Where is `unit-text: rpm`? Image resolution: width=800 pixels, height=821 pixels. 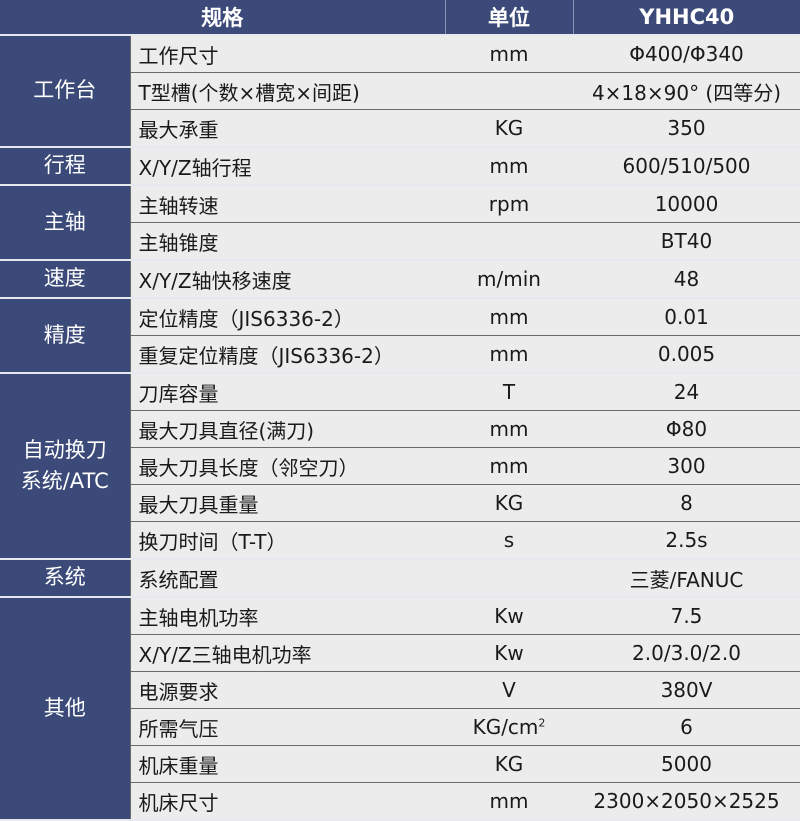
unit-text: rpm is located at coordinates (509, 204).